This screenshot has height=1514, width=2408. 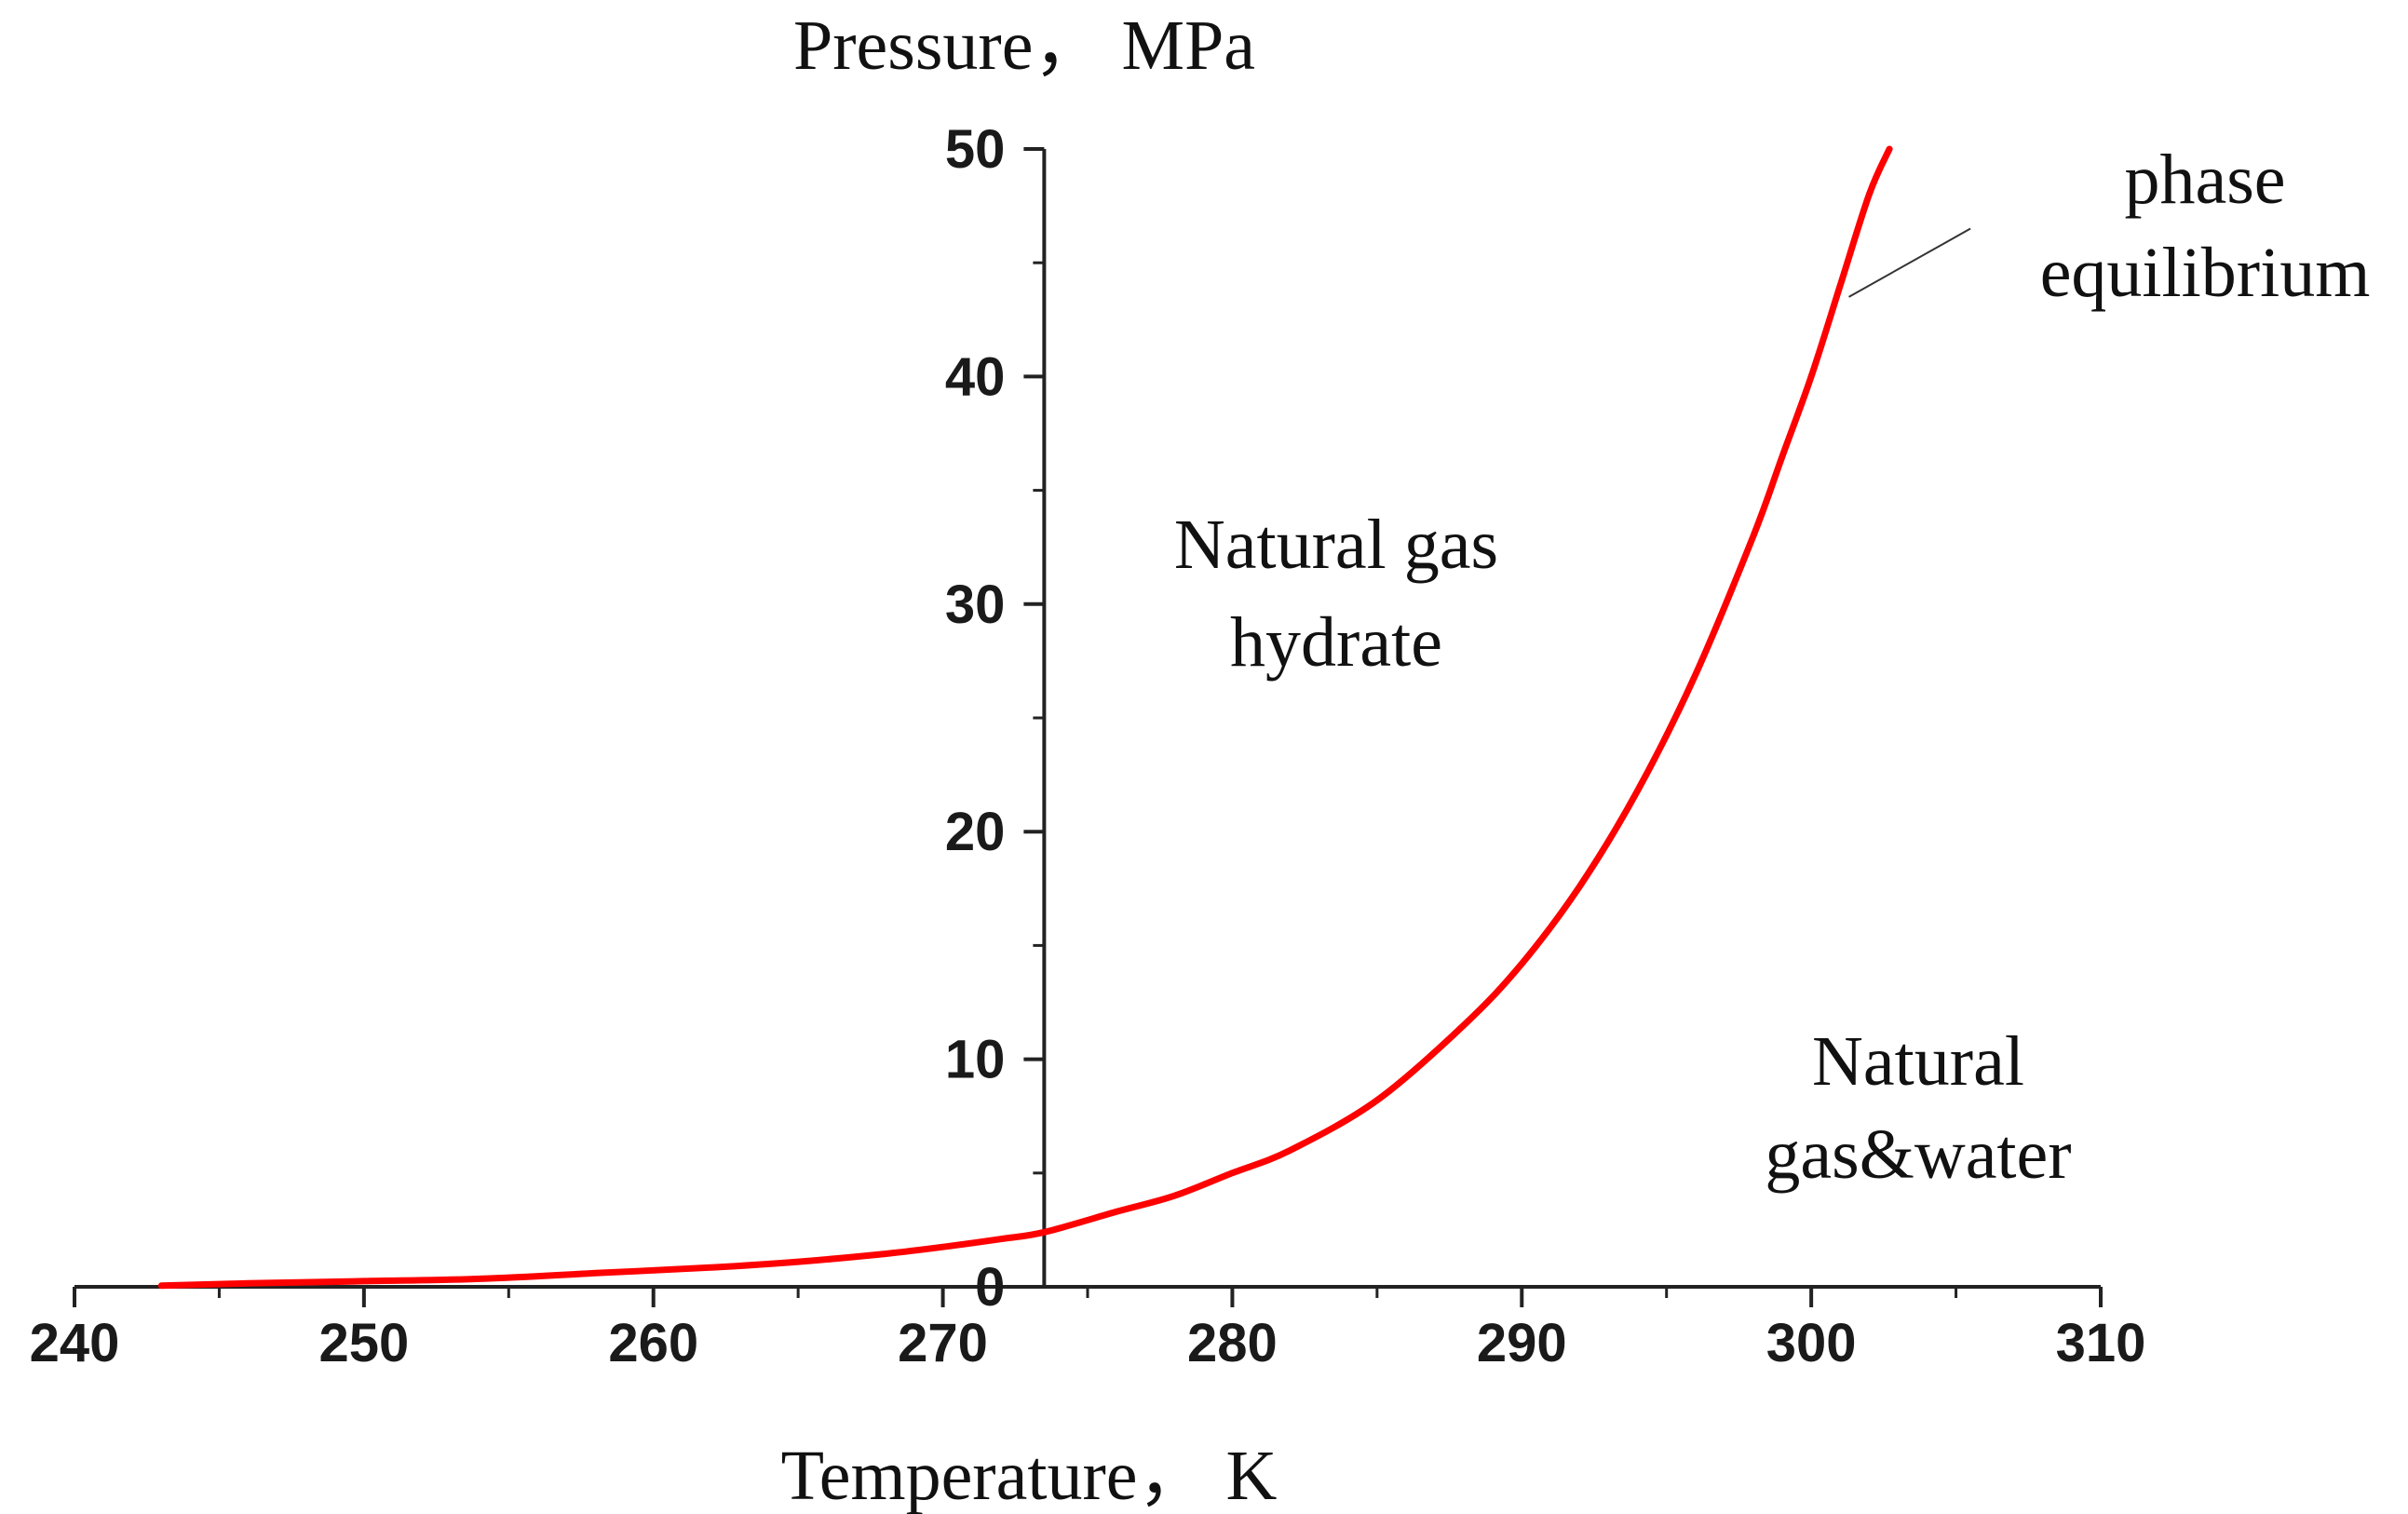 What do you see at coordinates (363, 1343) in the screenshot?
I see `x-tick-label: 250` at bounding box center [363, 1343].